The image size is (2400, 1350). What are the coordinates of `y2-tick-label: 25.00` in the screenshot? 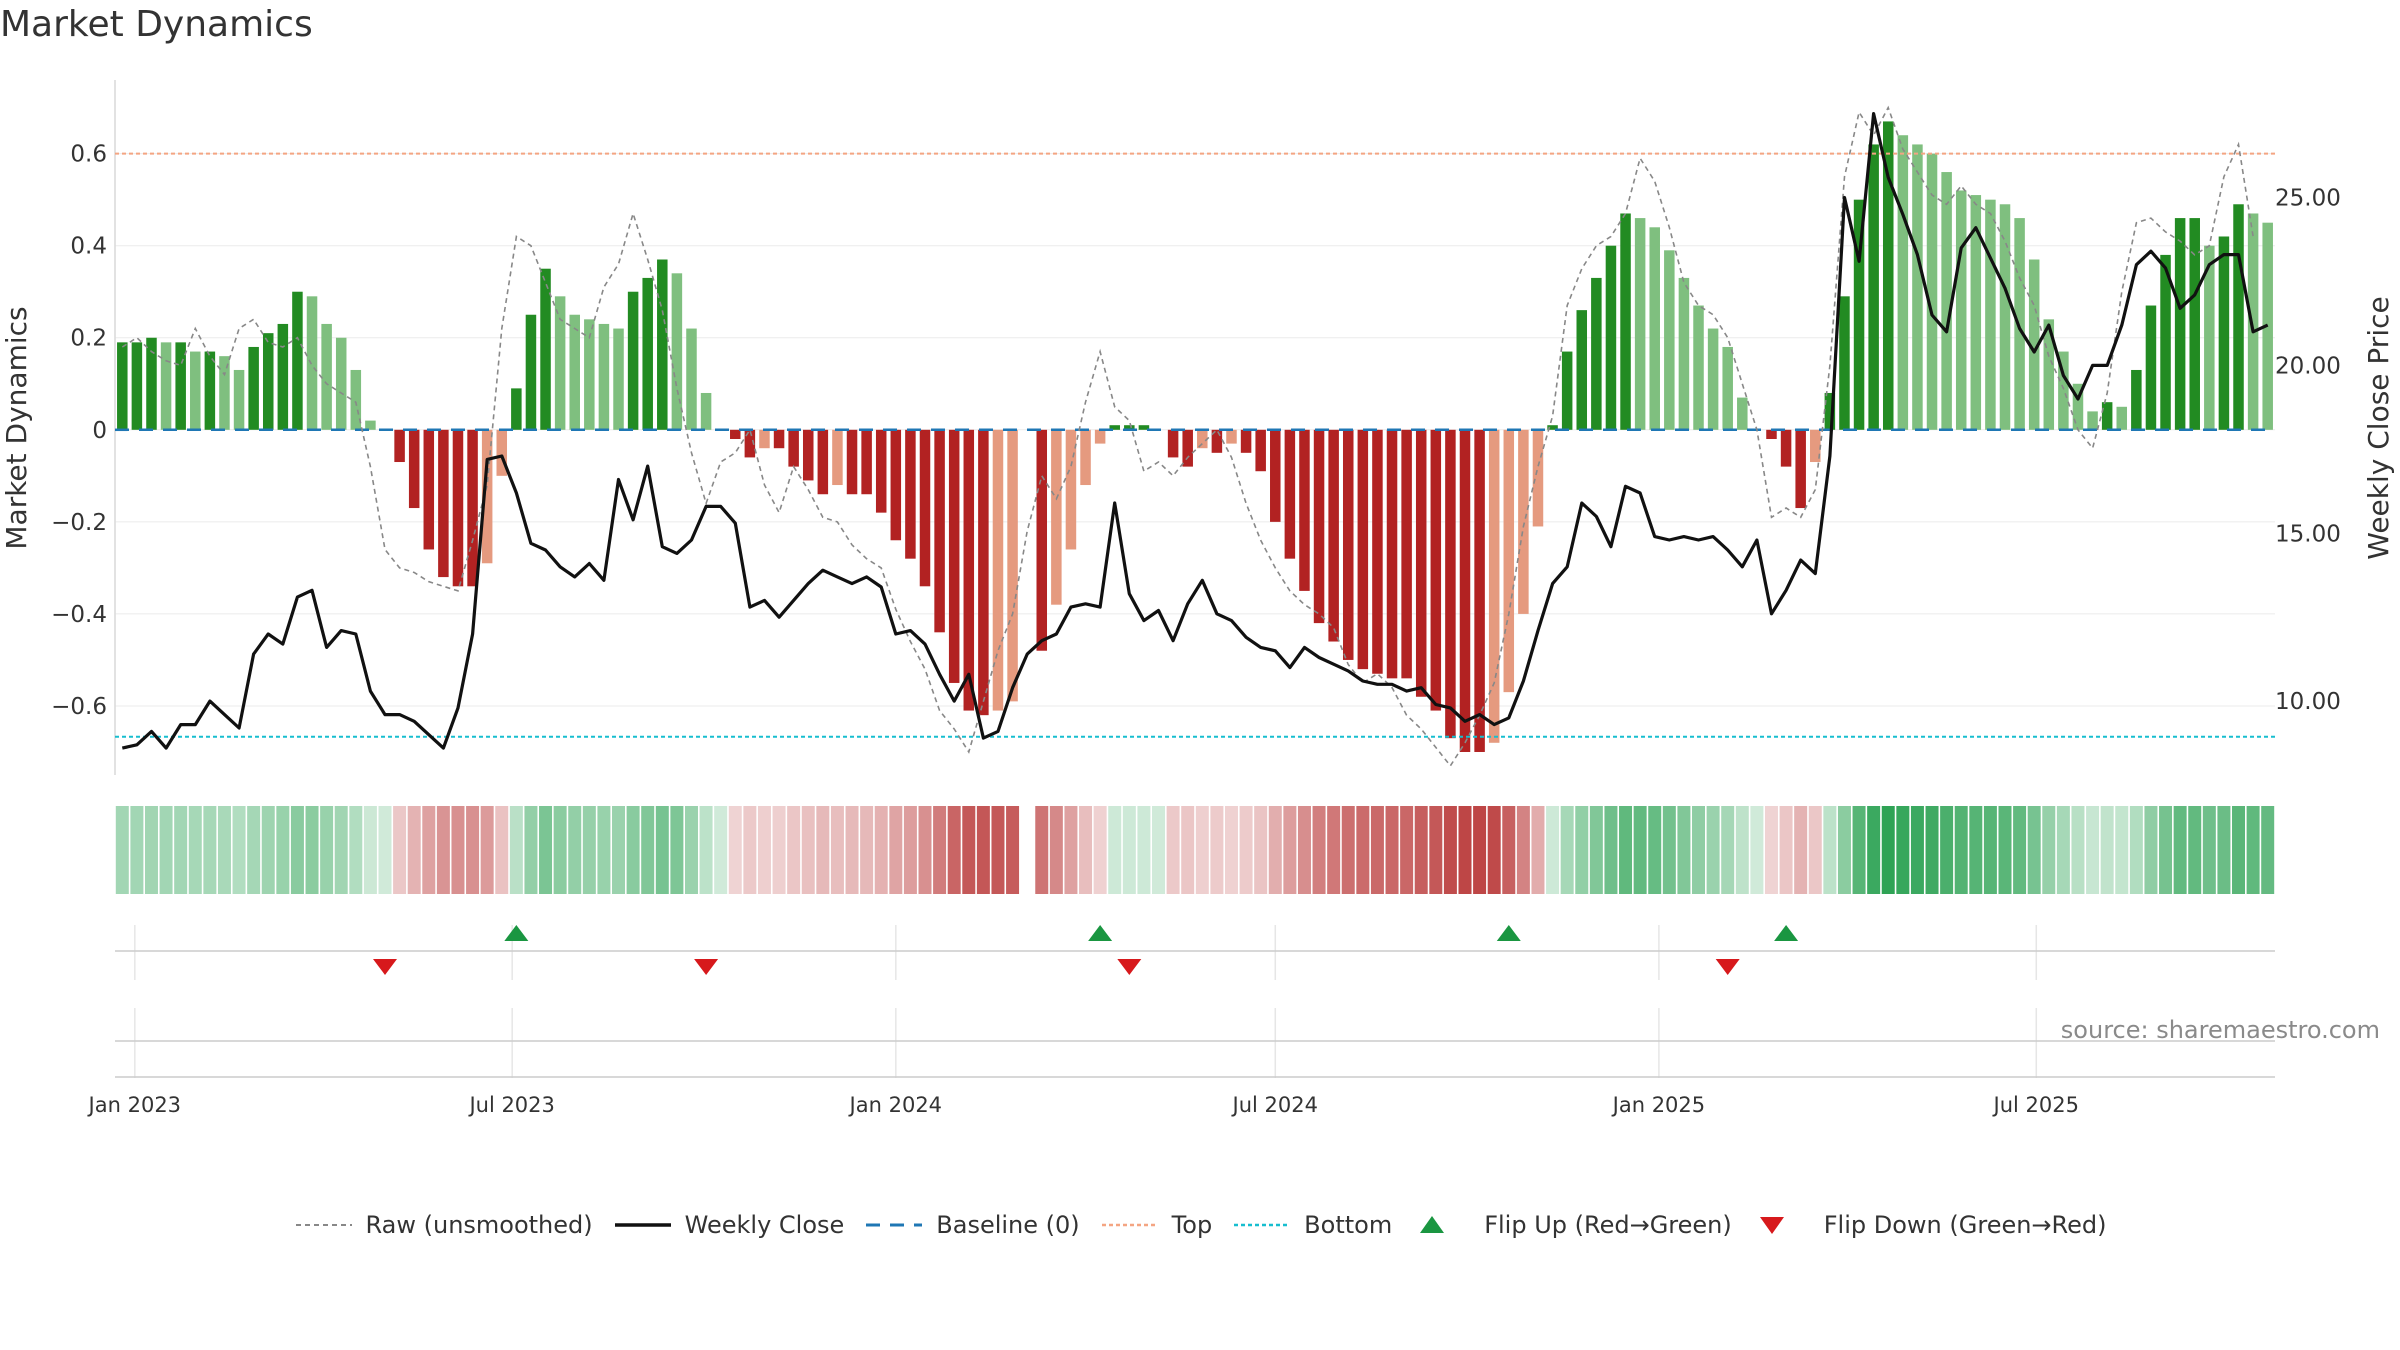 It's located at (2308, 199).